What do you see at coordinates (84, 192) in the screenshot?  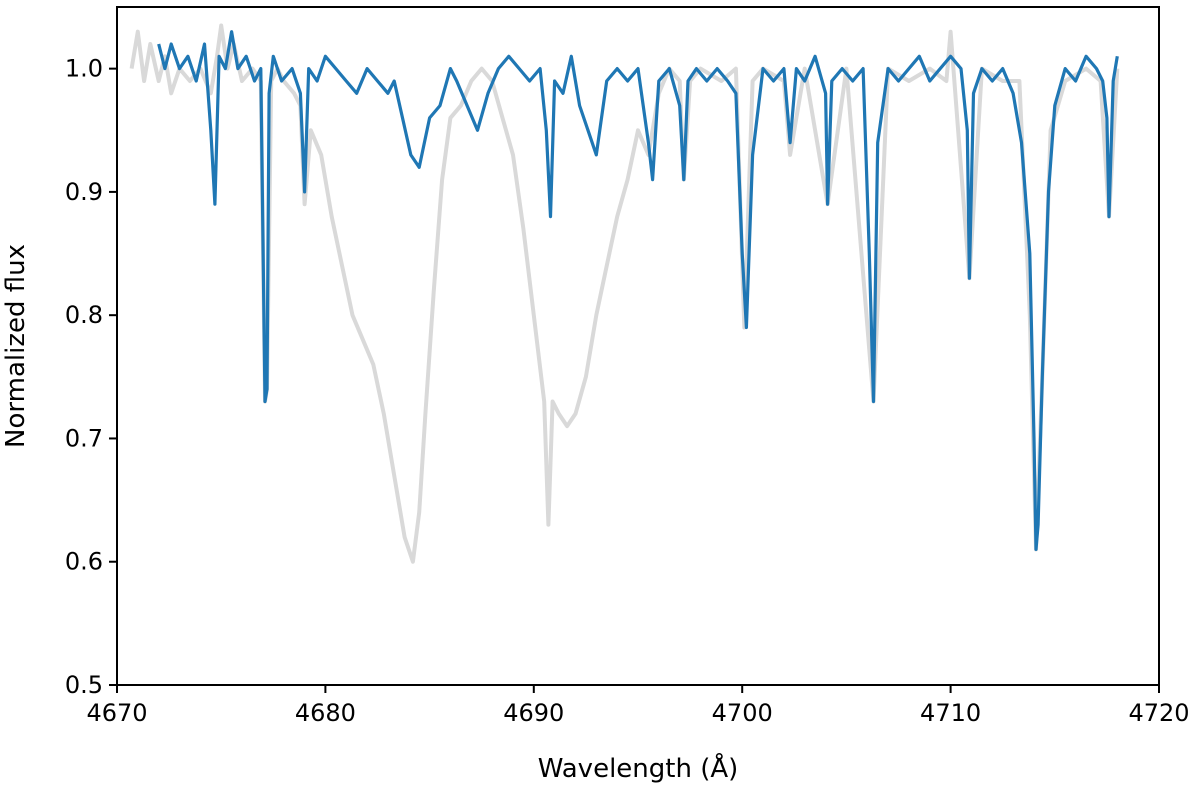 I see `y-tick-label: 0.9` at bounding box center [84, 192].